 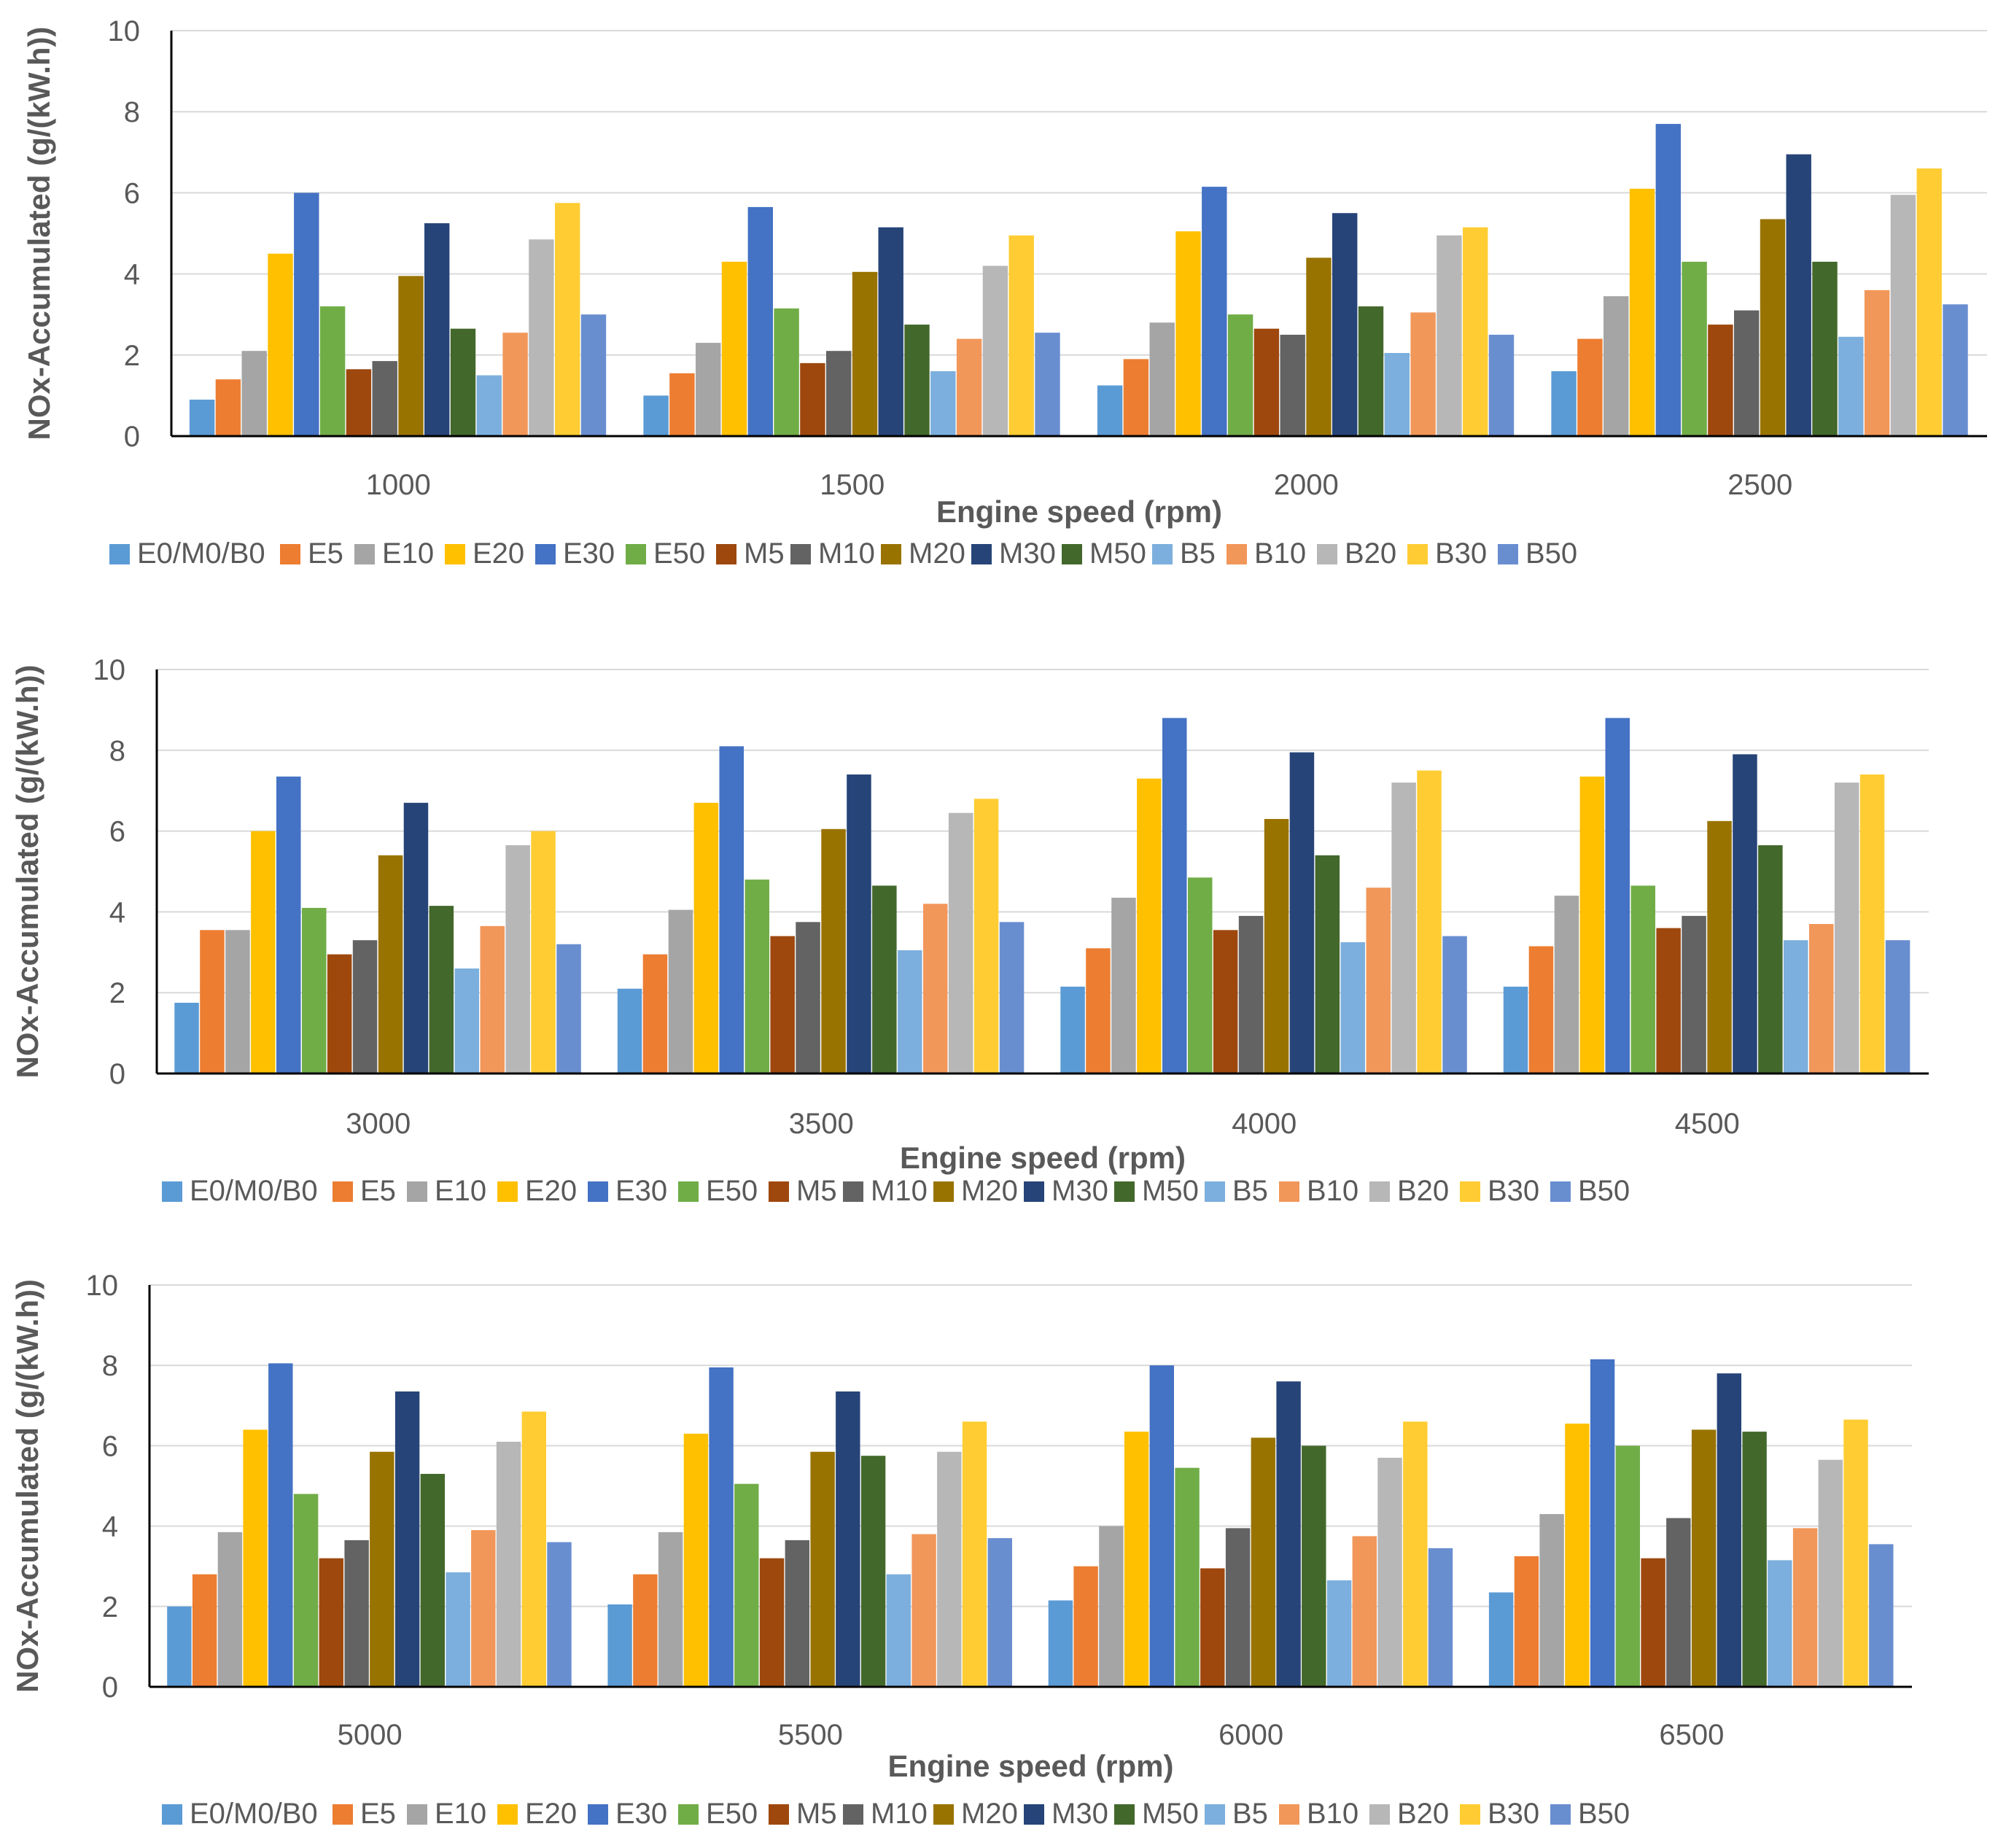 What do you see at coordinates (1266, 553) in the screenshot?
I see `legend-item-b10: B10` at bounding box center [1266, 553].